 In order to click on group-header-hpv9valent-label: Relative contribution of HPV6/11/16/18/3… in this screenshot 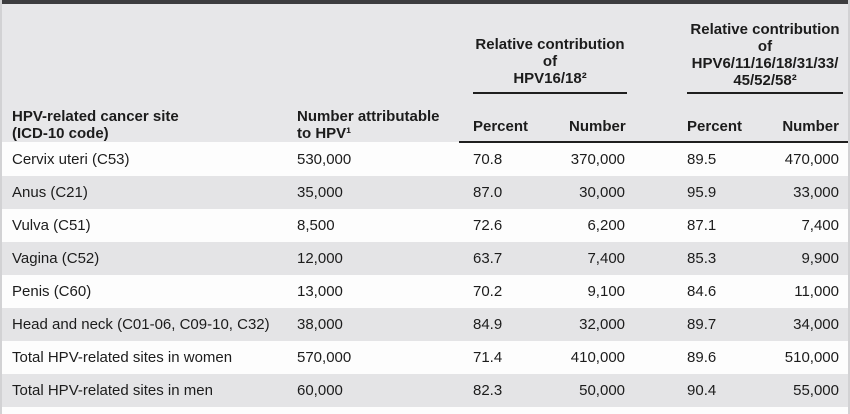, I will do `click(765, 57)`.